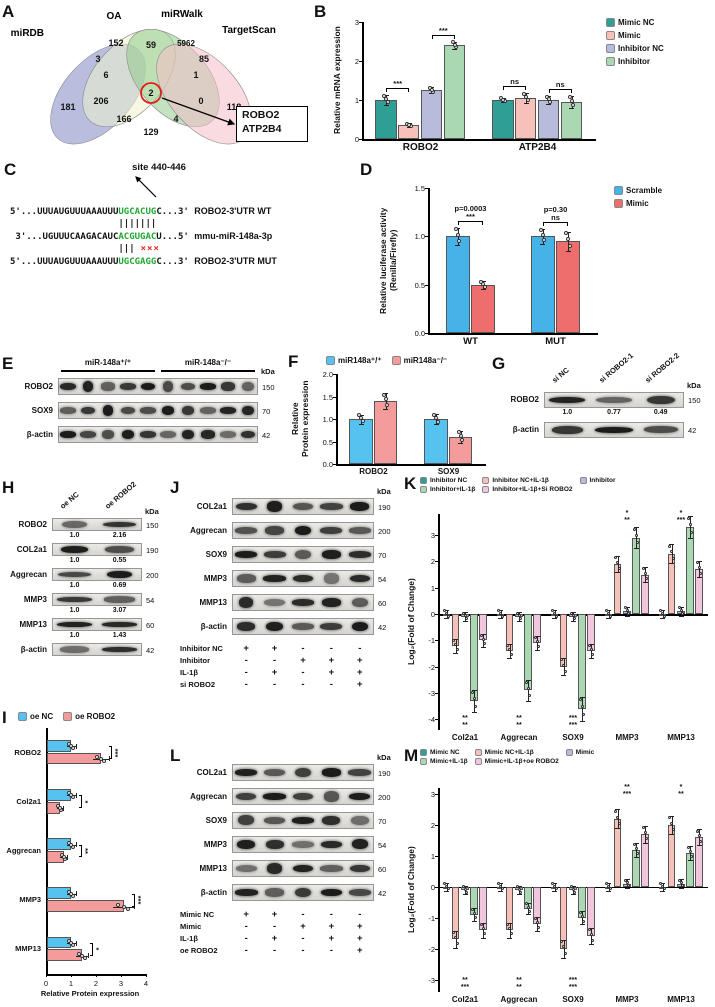 The image size is (715, 1007). What do you see at coordinates (272, 124) in the screenshot?
I see `venn-callout-box: ROBO2 ATP2B4` at bounding box center [272, 124].